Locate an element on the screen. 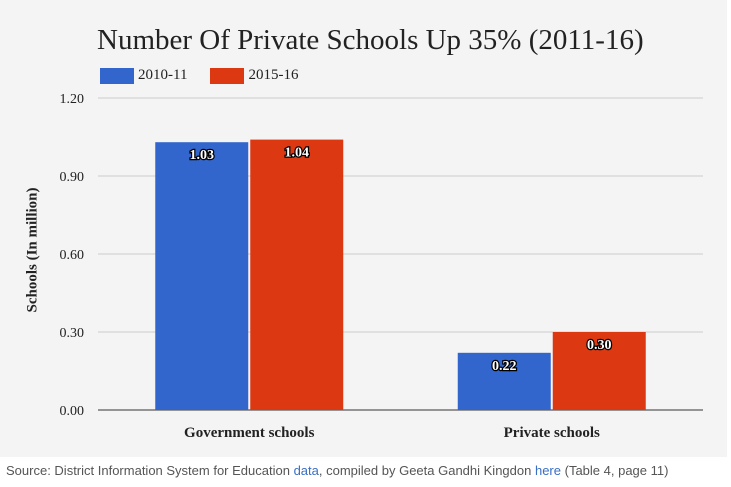 The height and width of the screenshot is (487, 731). legend-item-2010-11: 2010-11 is located at coordinates (143, 75).